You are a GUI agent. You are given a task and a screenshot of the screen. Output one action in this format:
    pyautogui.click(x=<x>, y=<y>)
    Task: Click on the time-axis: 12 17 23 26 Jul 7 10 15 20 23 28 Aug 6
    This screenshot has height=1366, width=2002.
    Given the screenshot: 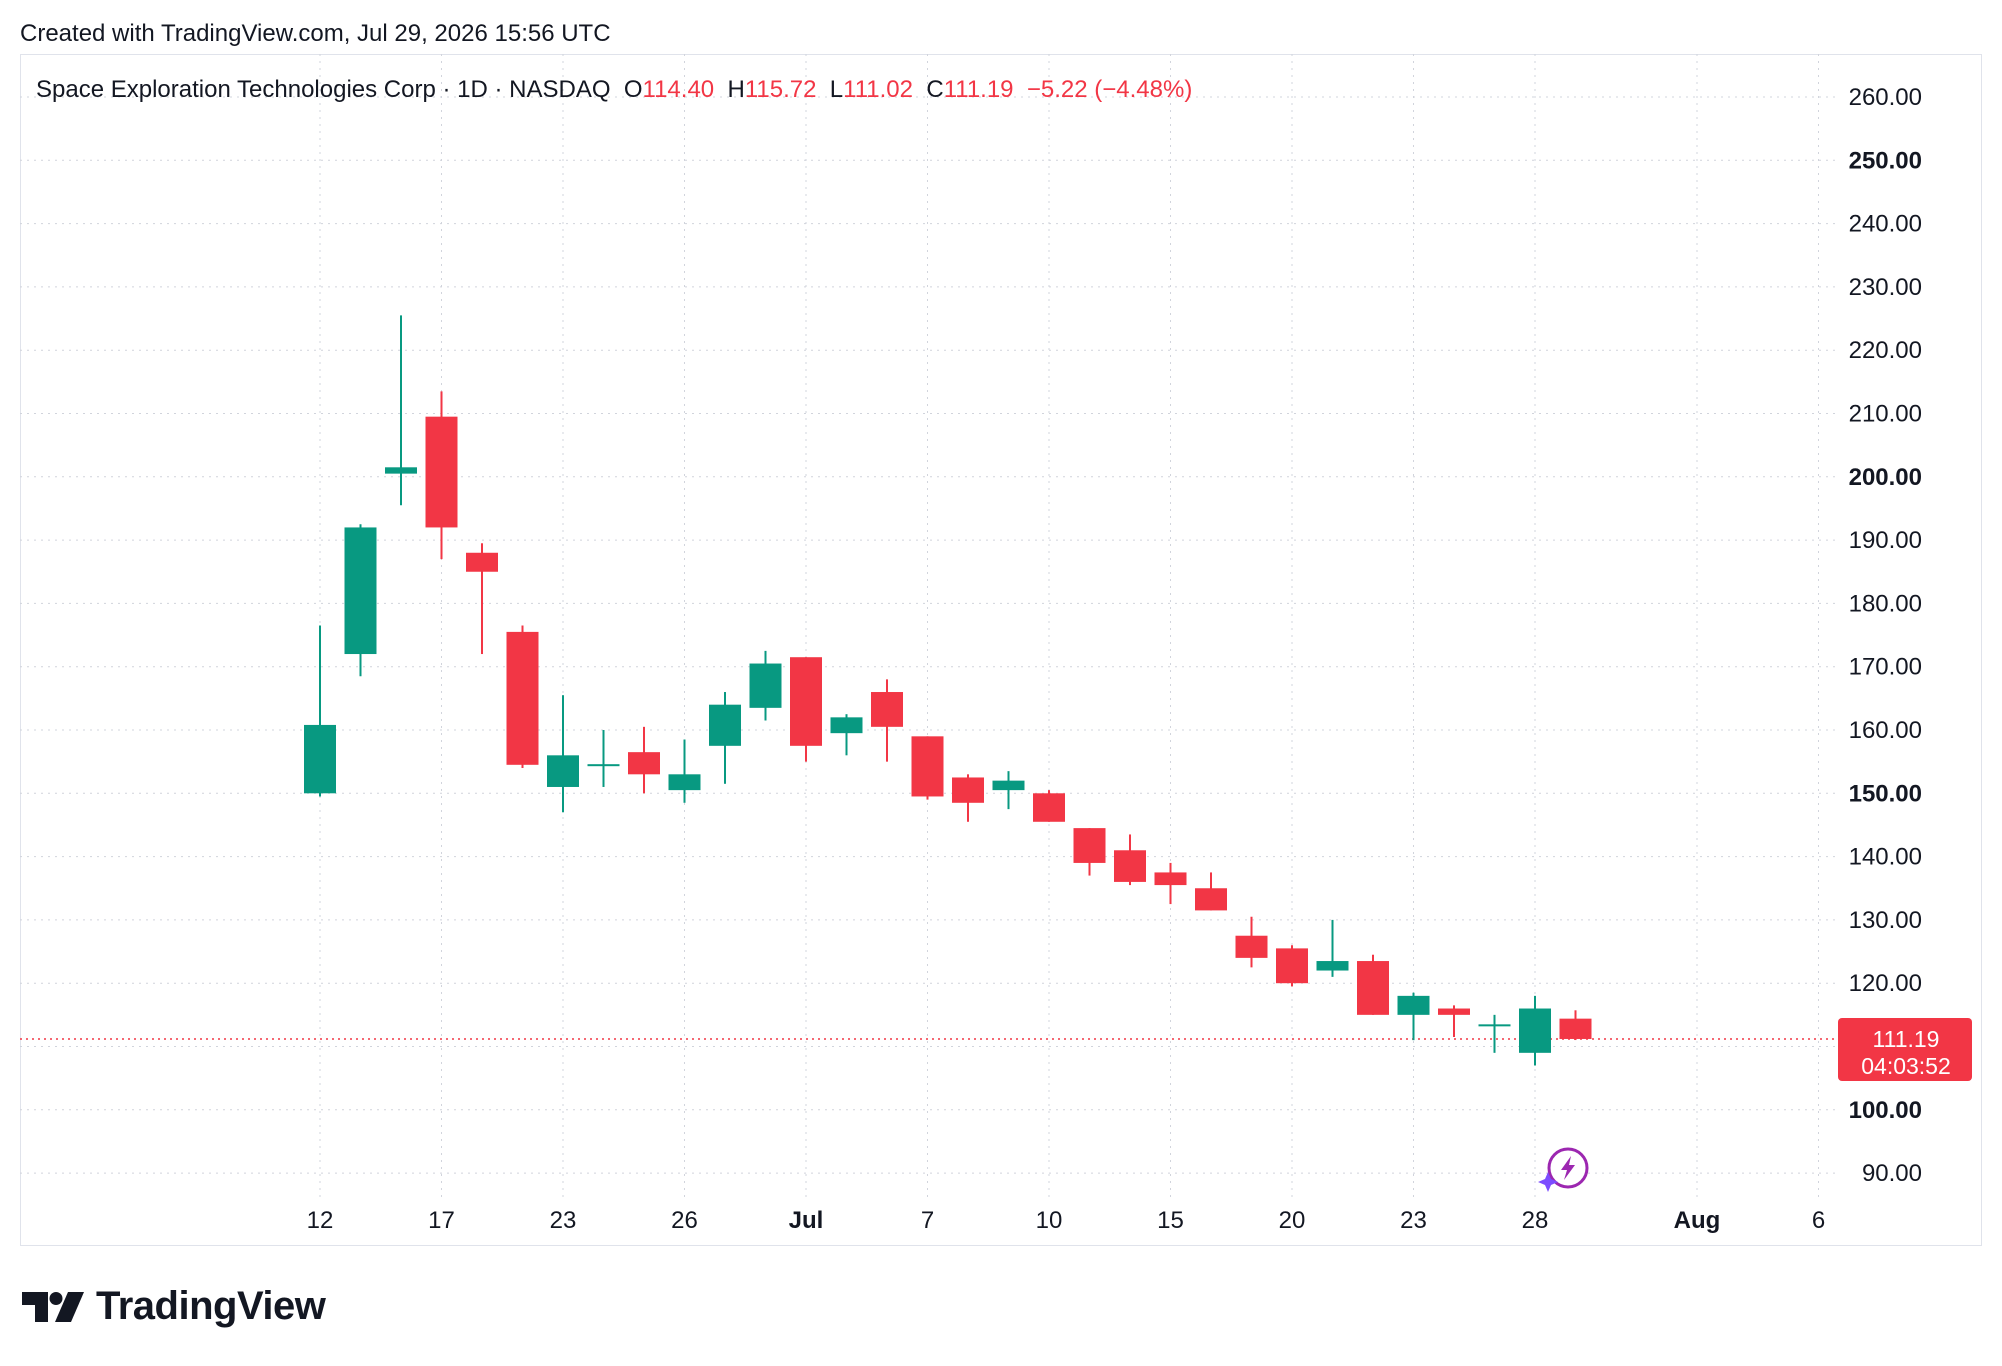 What is the action you would take?
    pyautogui.click(x=1066, y=1220)
    